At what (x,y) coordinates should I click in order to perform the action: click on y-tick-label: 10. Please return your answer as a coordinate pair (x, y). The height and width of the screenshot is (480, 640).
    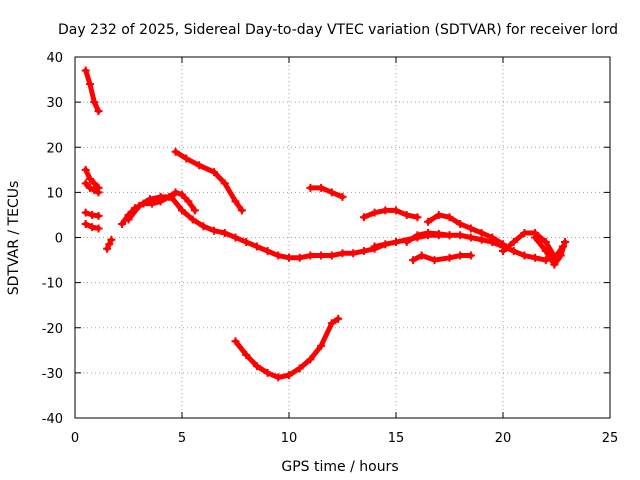
    Looking at the image, I should click on (54, 193).